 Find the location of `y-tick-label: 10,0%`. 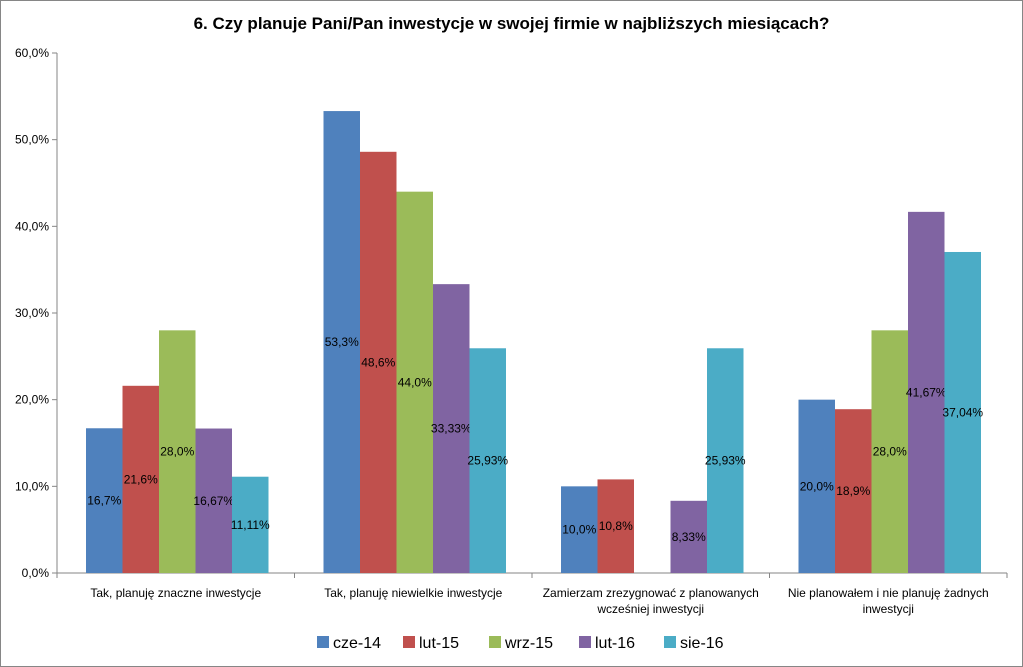

y-tick-label: 10,0% is located at coordinates (32, 486).